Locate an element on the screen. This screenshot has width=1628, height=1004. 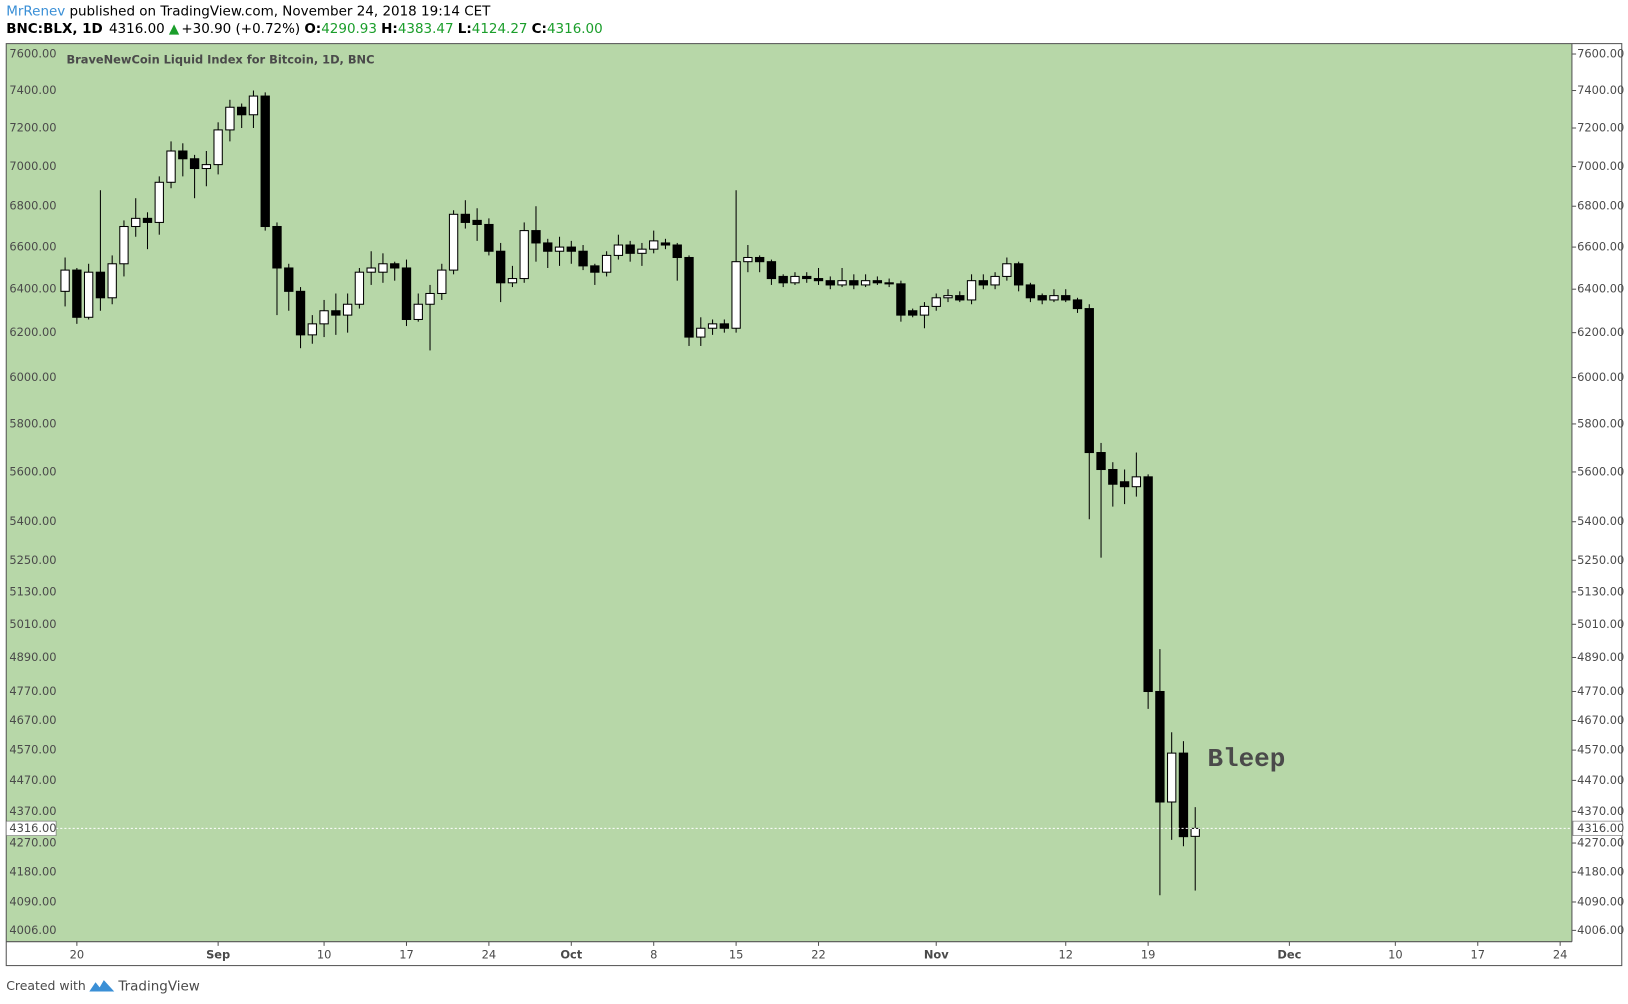
y-tick-label: 4890.00 is located at coordinates (1600, 657).